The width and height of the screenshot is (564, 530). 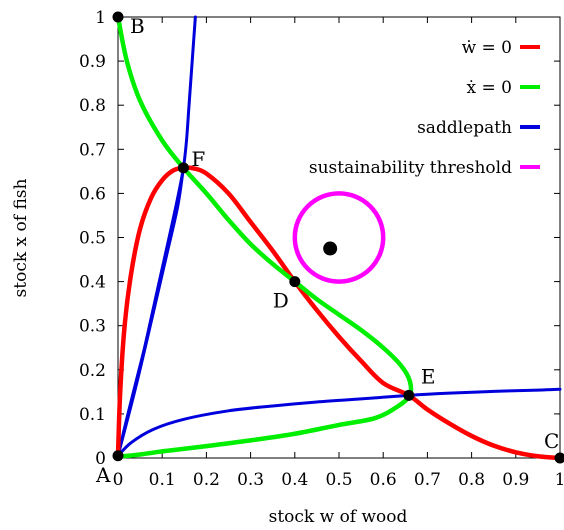 What do you see at coordinates (103, 475) in the screenshot?
I see `point-label-a: A` at bounding box center [103, 475].